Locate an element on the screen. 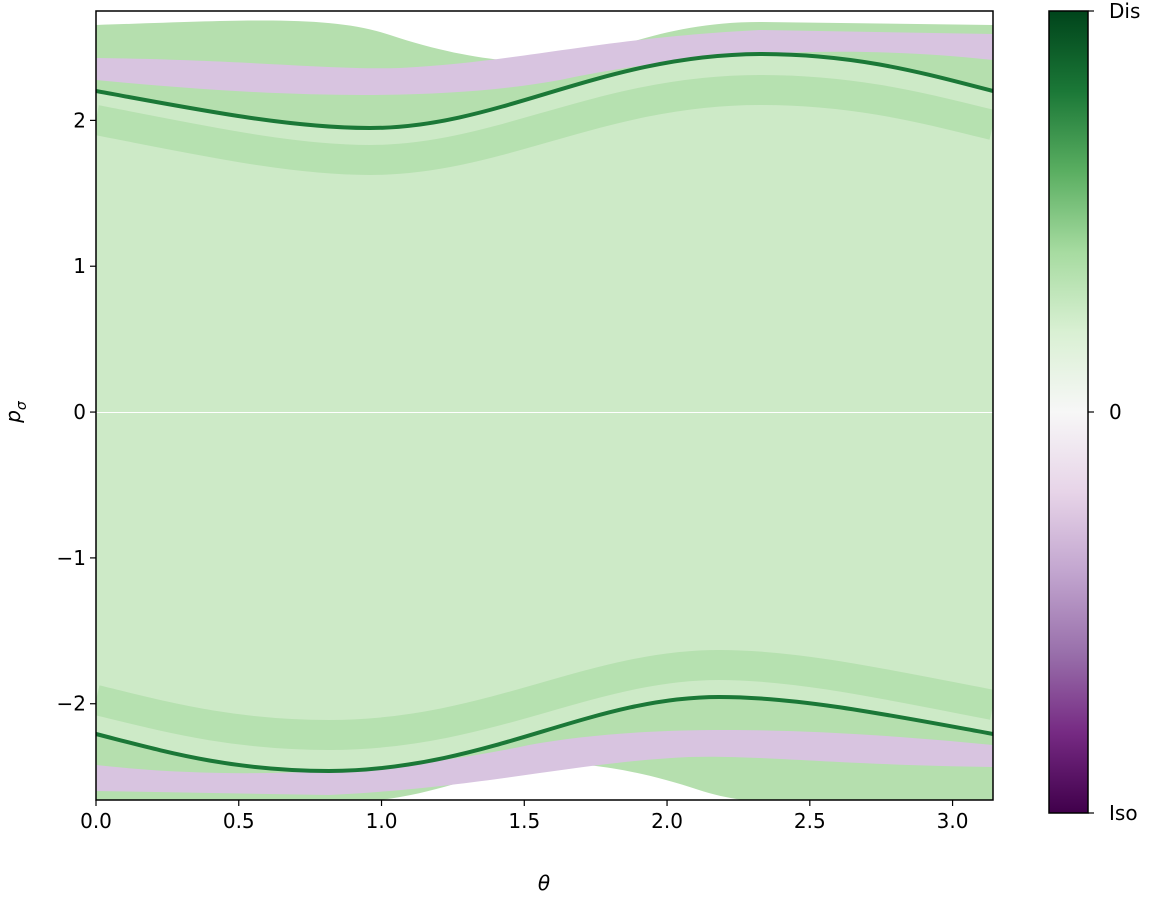 Image resolution: width=1151 pixels, height=898 pixels. x-axis-label: θ is located at coordinates (544, 882).